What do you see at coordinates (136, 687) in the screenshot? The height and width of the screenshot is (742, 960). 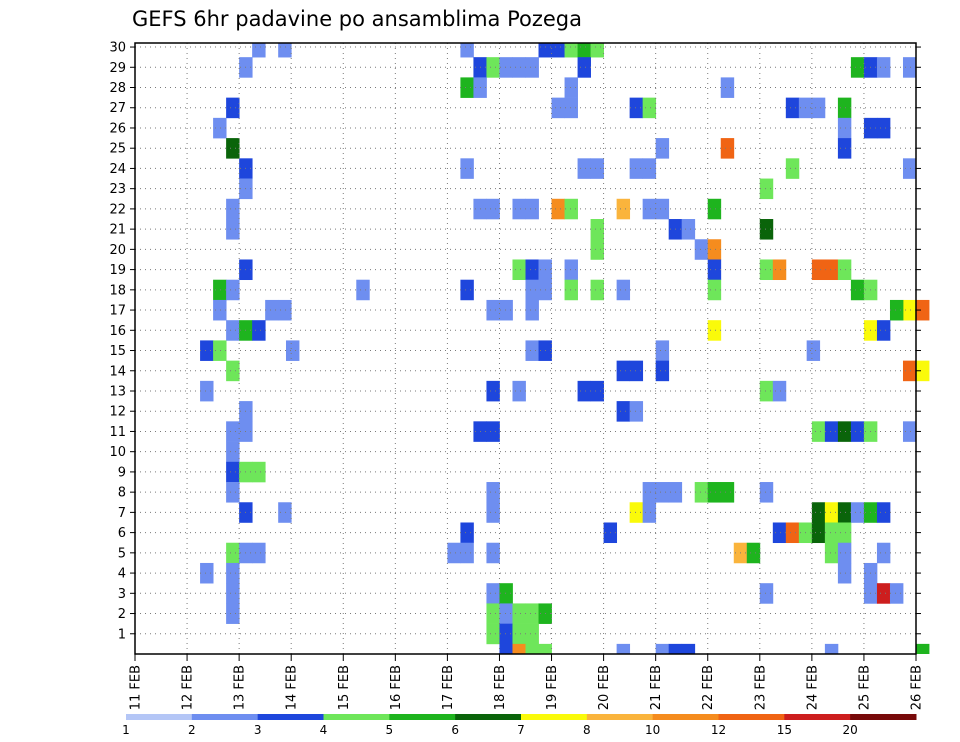 I see `x-tick-label: 11 FEB` at bounding box center [136, 687].